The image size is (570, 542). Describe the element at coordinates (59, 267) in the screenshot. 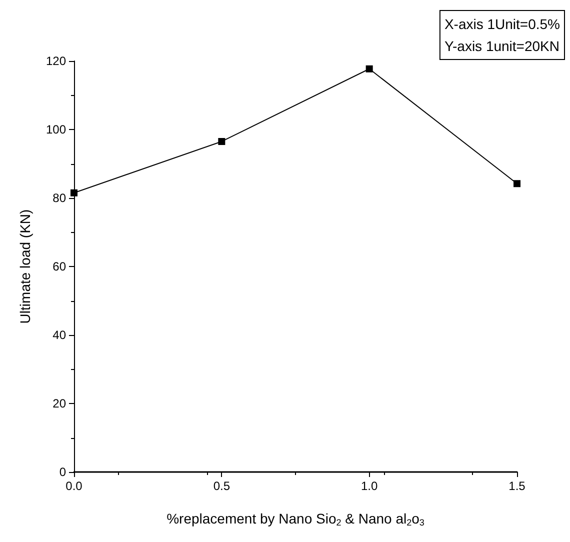

I see `y-tick-label: 60` at that location.